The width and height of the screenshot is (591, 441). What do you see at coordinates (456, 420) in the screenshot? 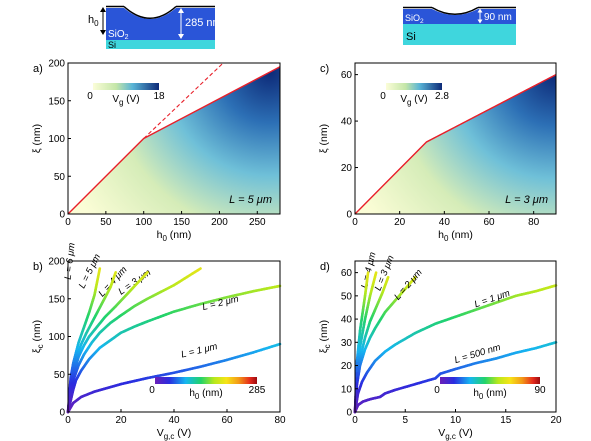
I see `x-tick-label: 10` at bounding box center [456, 420].